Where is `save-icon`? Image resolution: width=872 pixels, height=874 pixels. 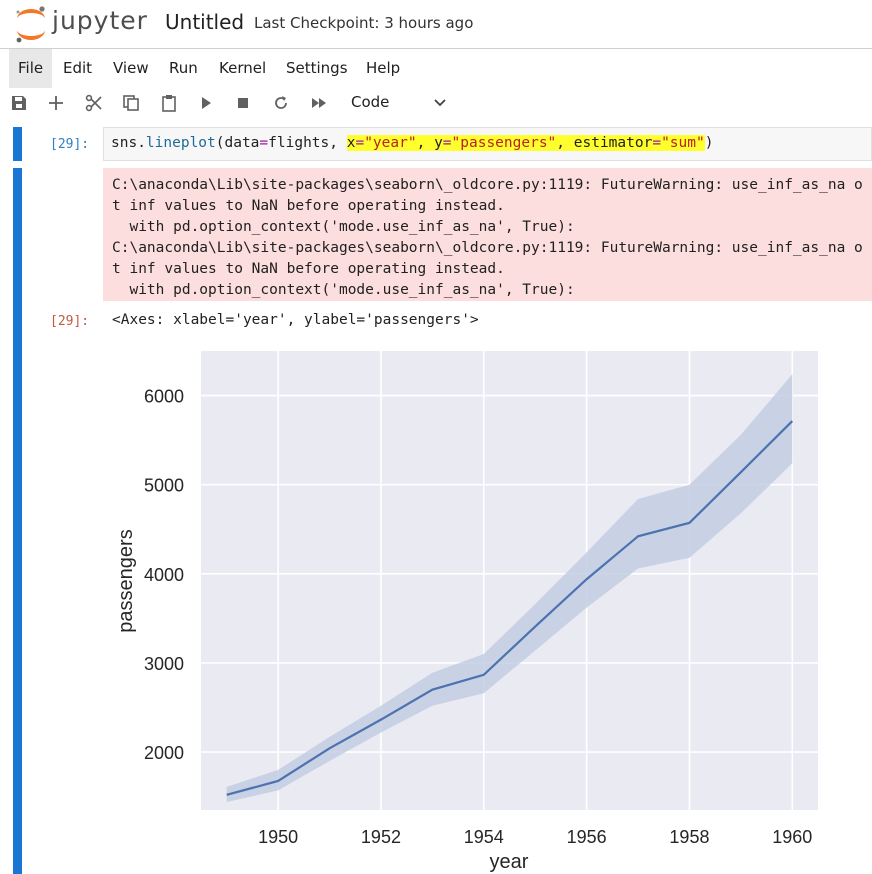
save-icon is located at coordinates (19, 103).